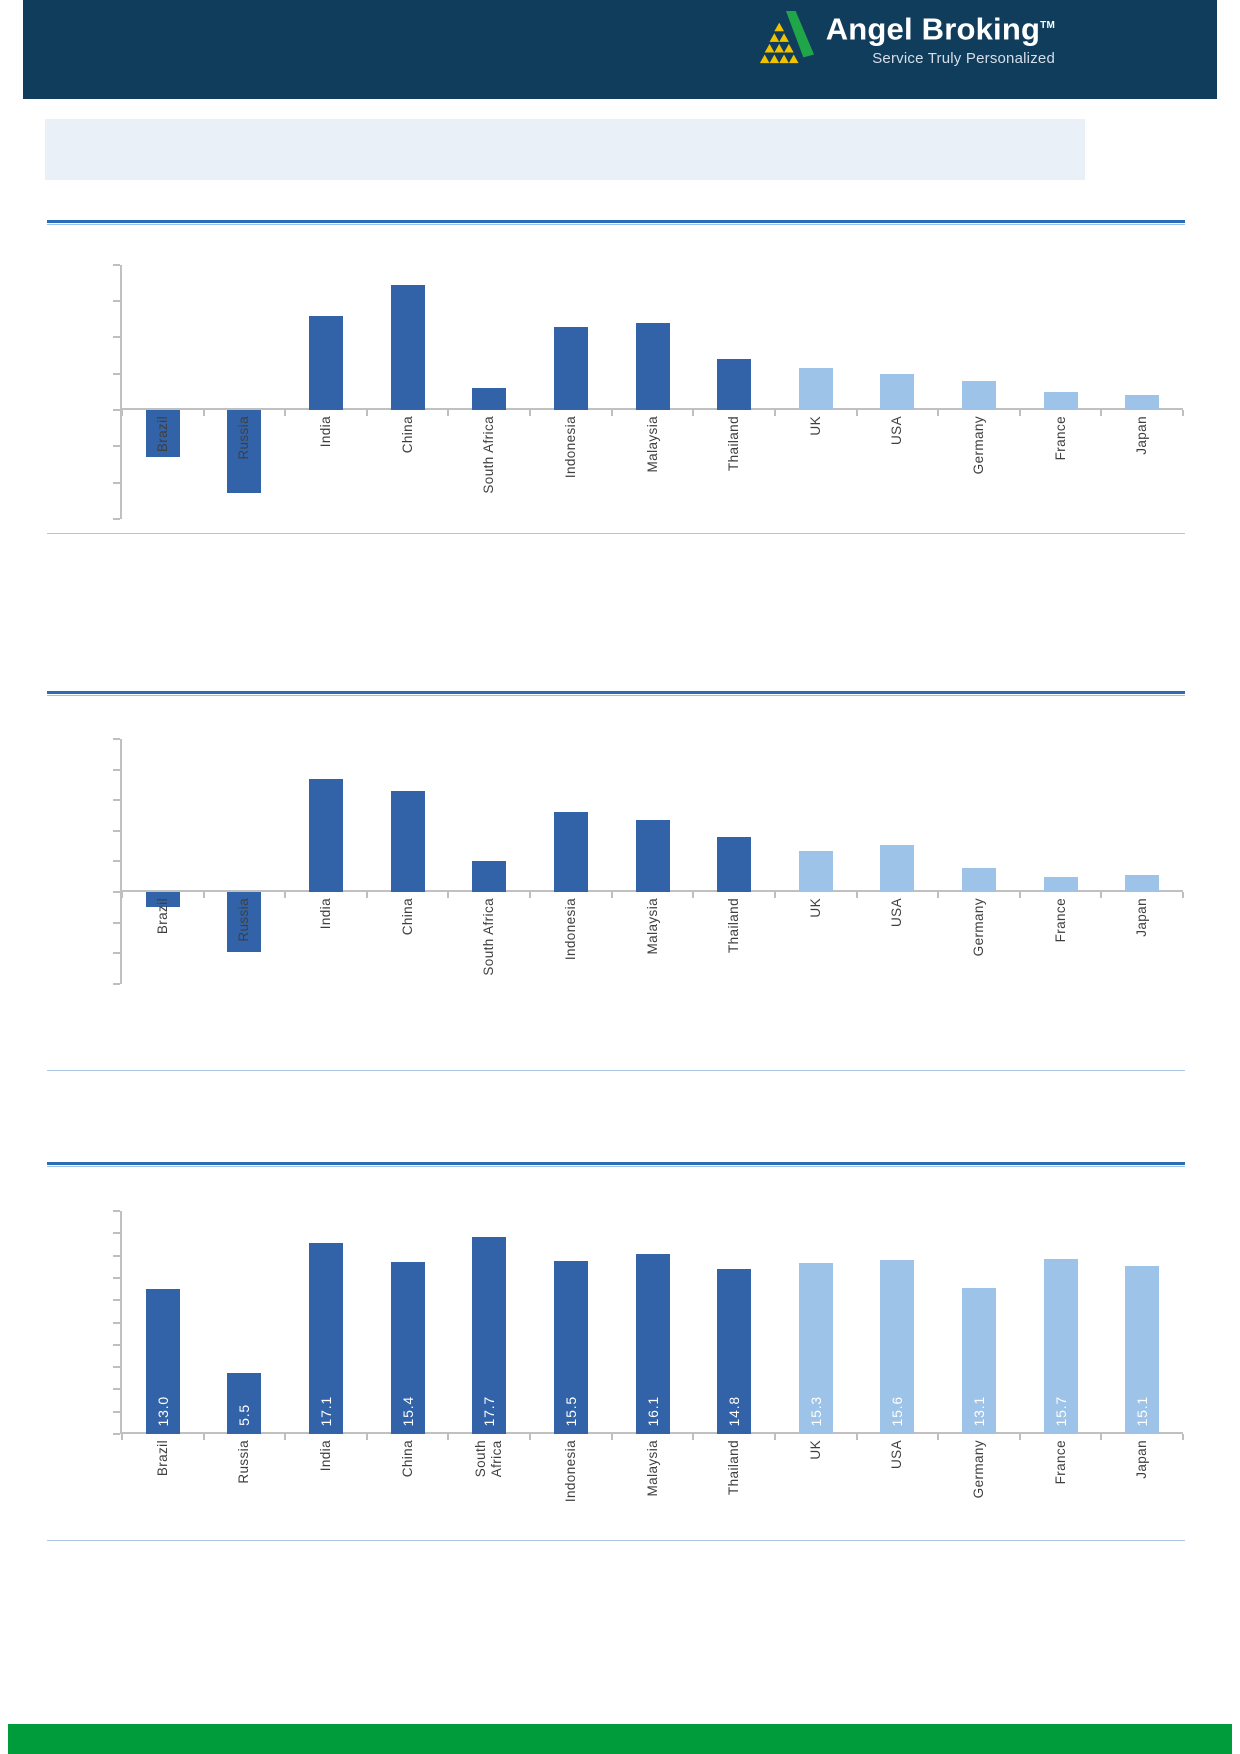 This screenshot has height=1754, width=1240. What do you see at coordinates (616, 1164) in the screenshot?
I see `section-3-header-rule` at bounding box center [616, 1164].